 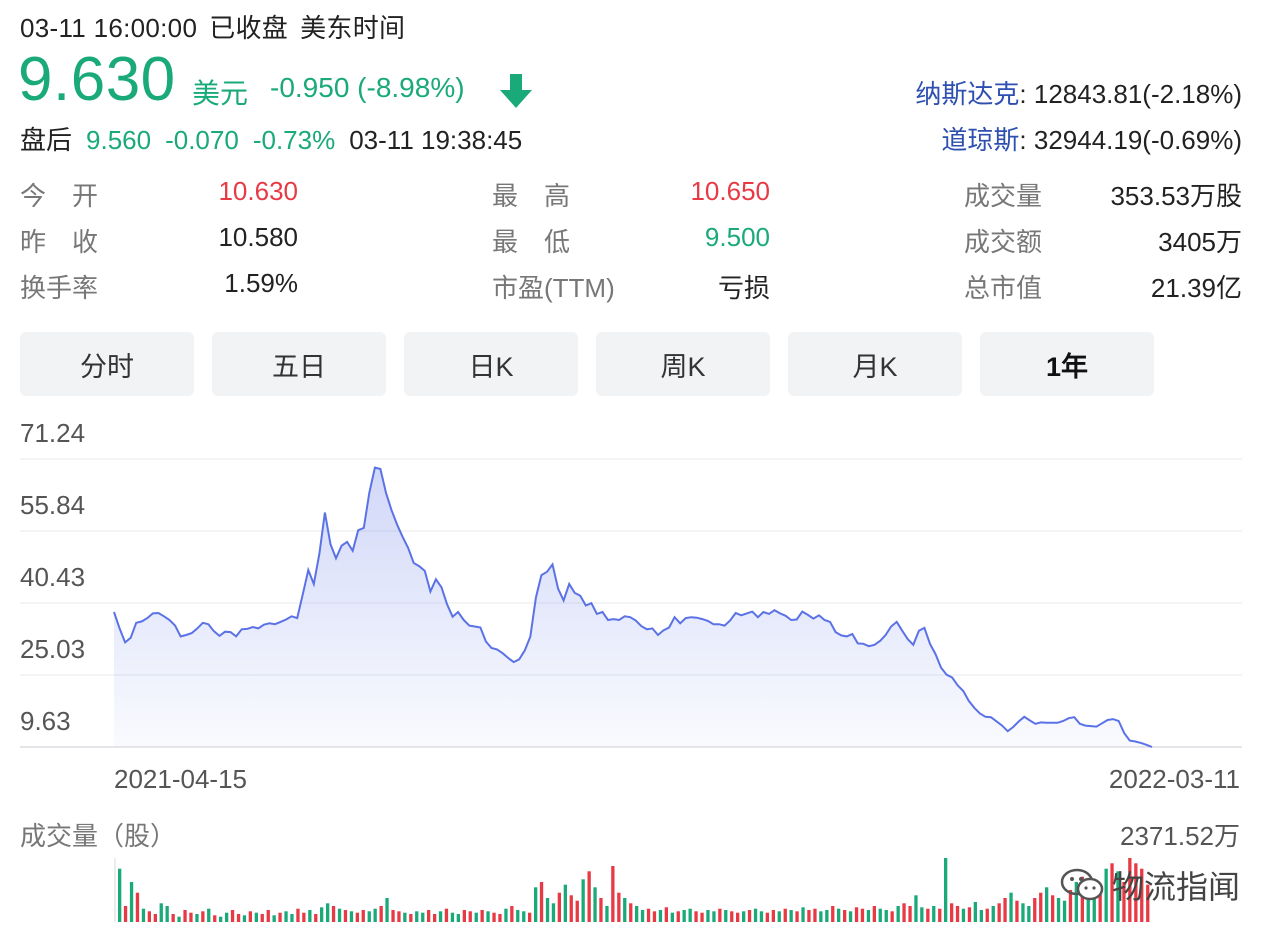 I want to click on after-hours-label: 盘后, so click(x=46, y=140).